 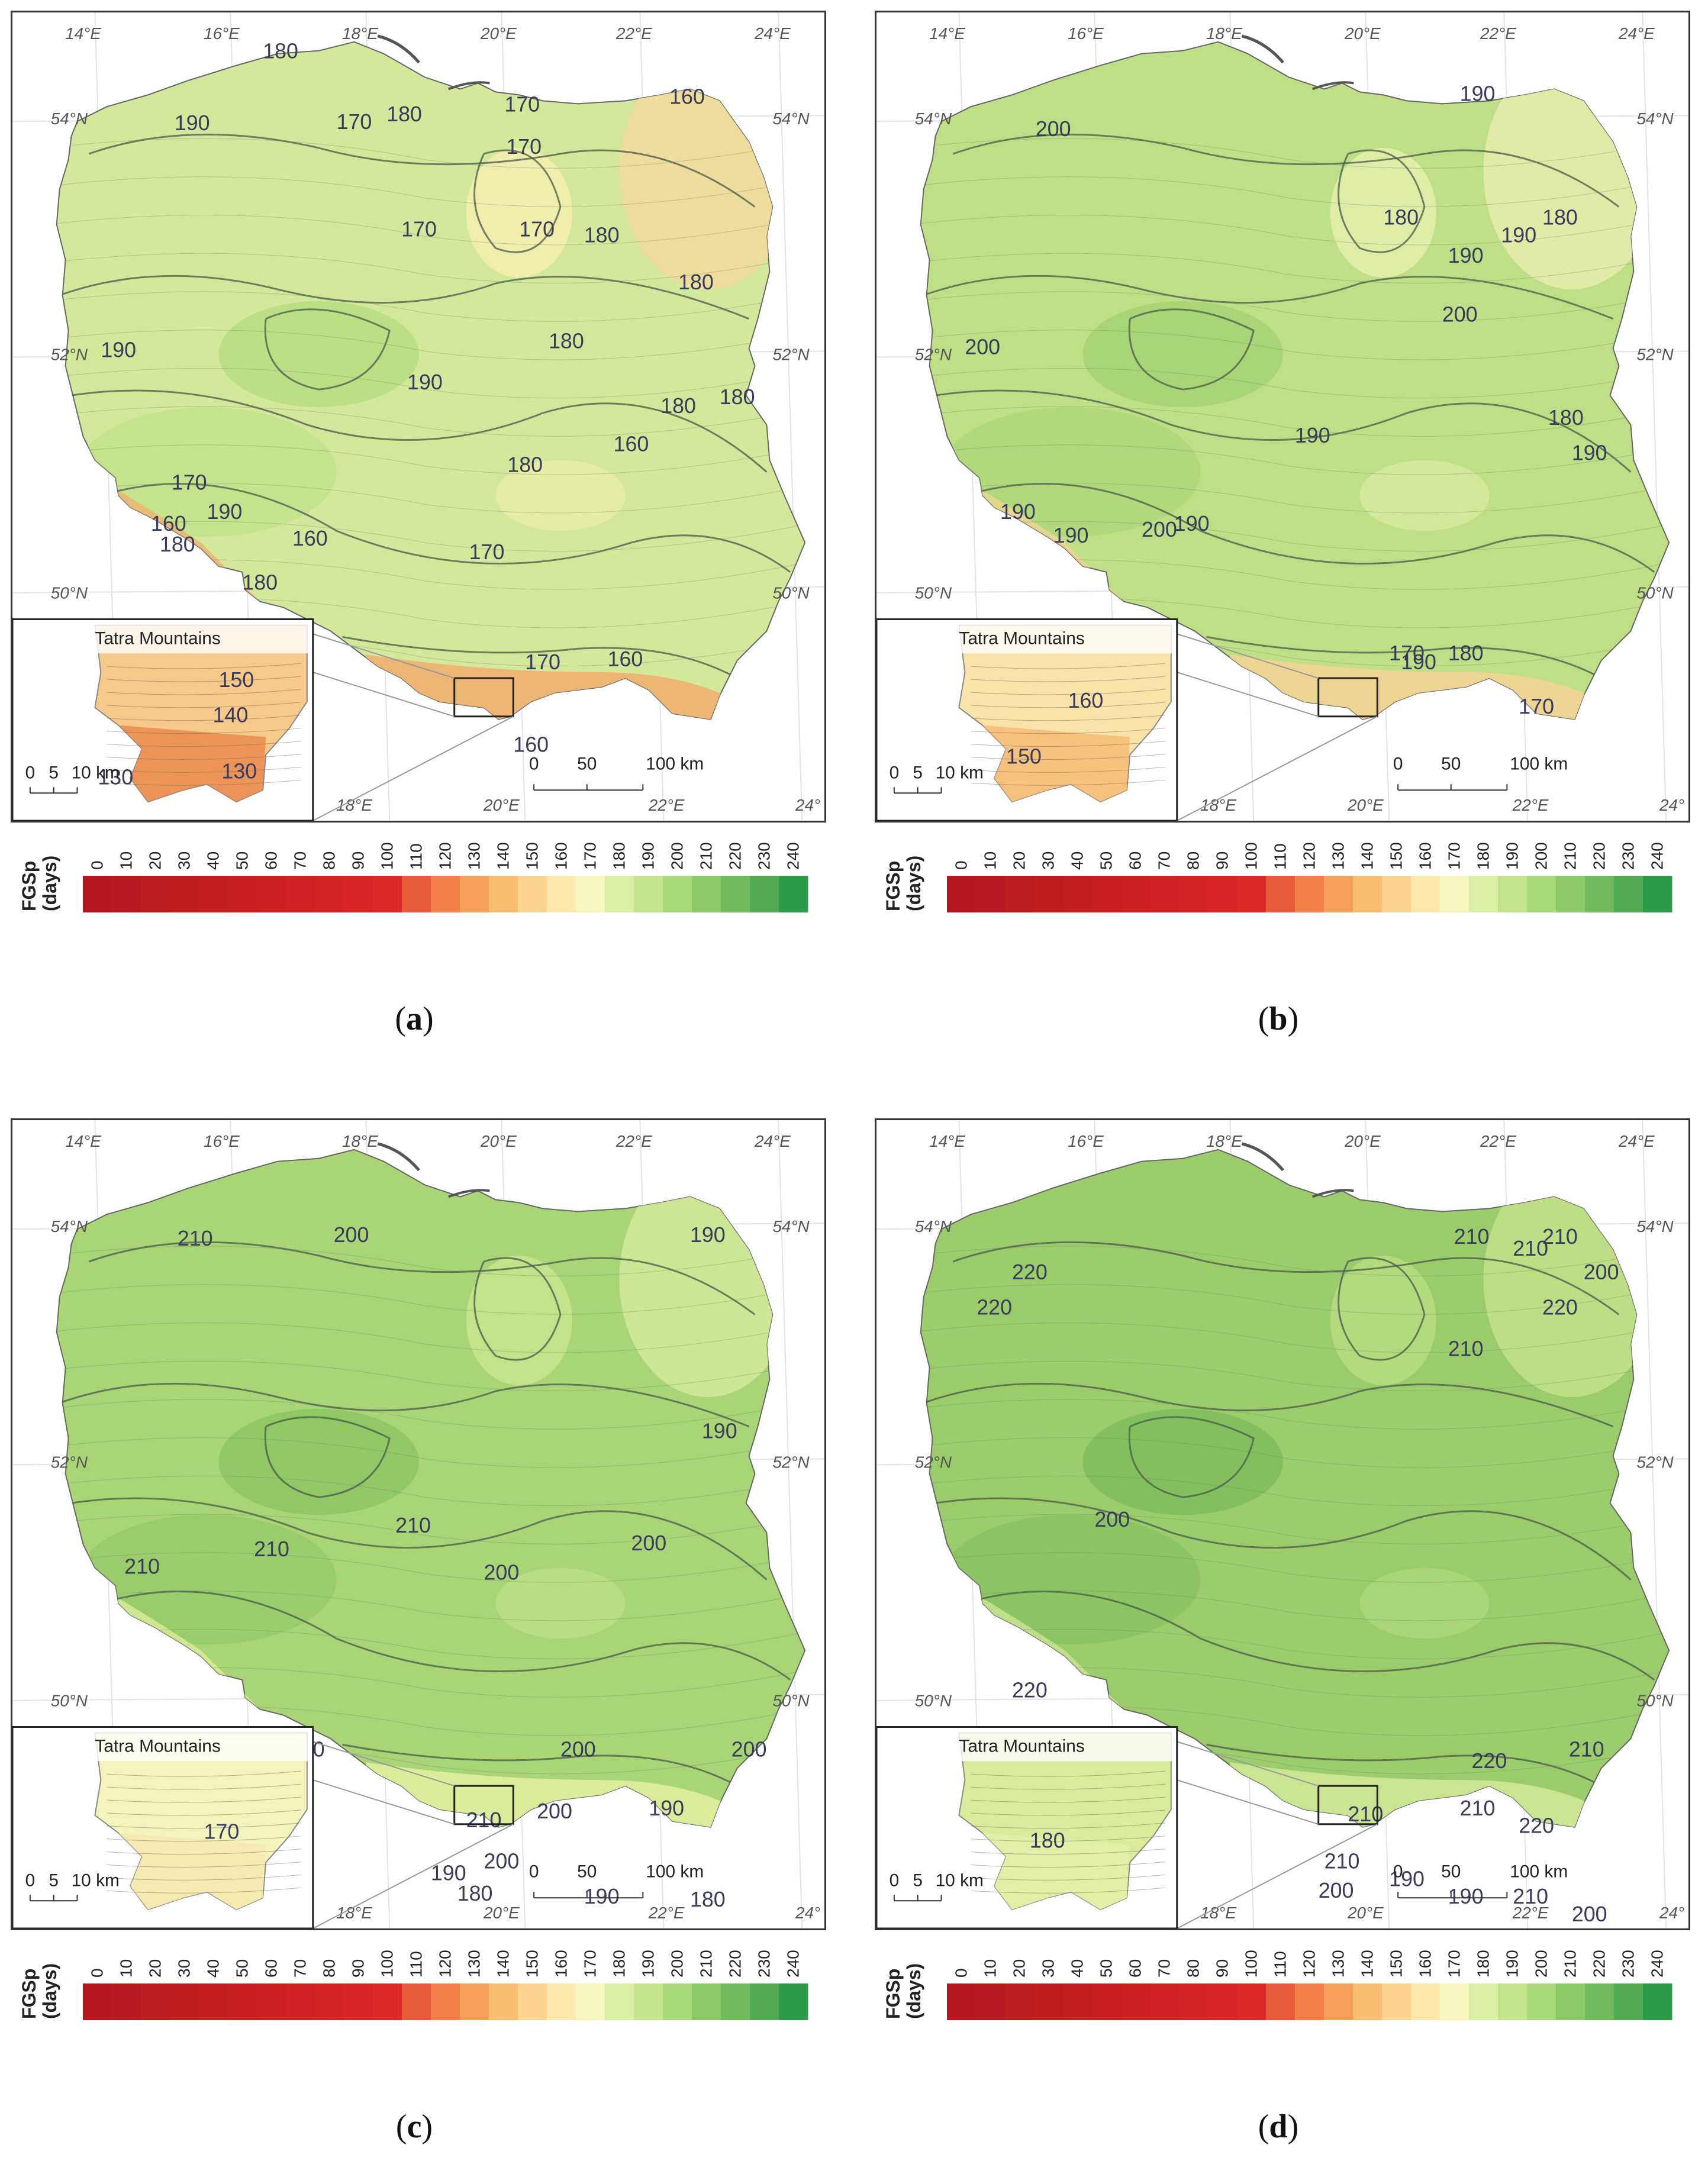 I want to click on longitude-label: 18°E, so click(x=360, y=1141).